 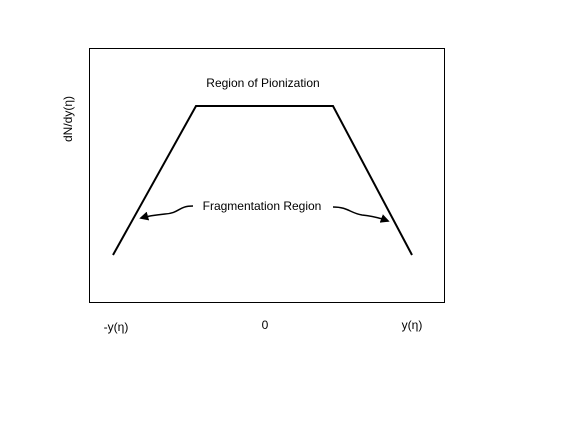 What do you see at coordinates (361, 214) in the screenshot?
I see `right-arrow` at bounding box center [361, 214].